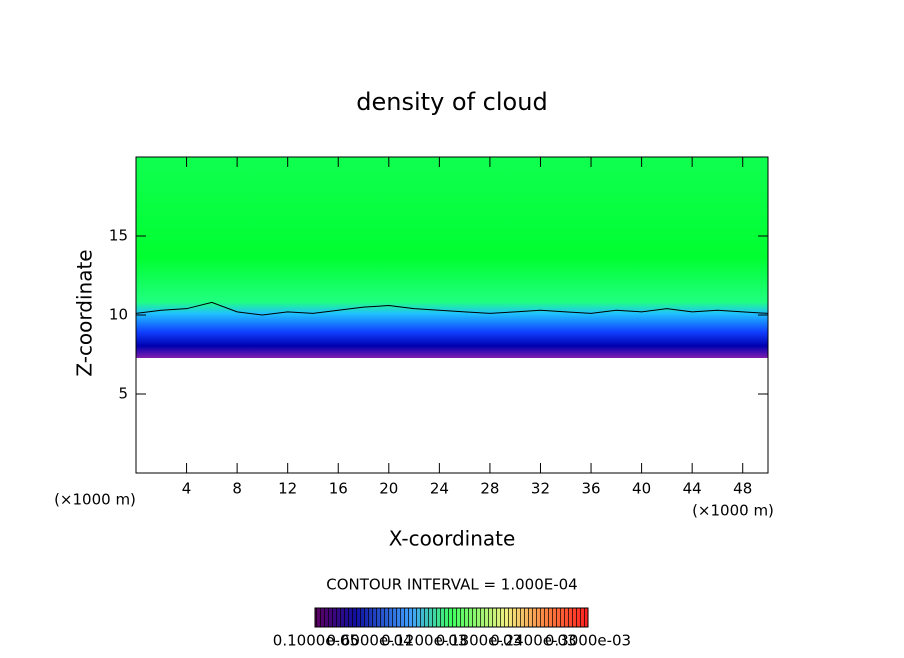  What do you see at coordinates (287, 489) in the screenshot?
I see `x-tick-label: 12` at bounding box center [287, 489].